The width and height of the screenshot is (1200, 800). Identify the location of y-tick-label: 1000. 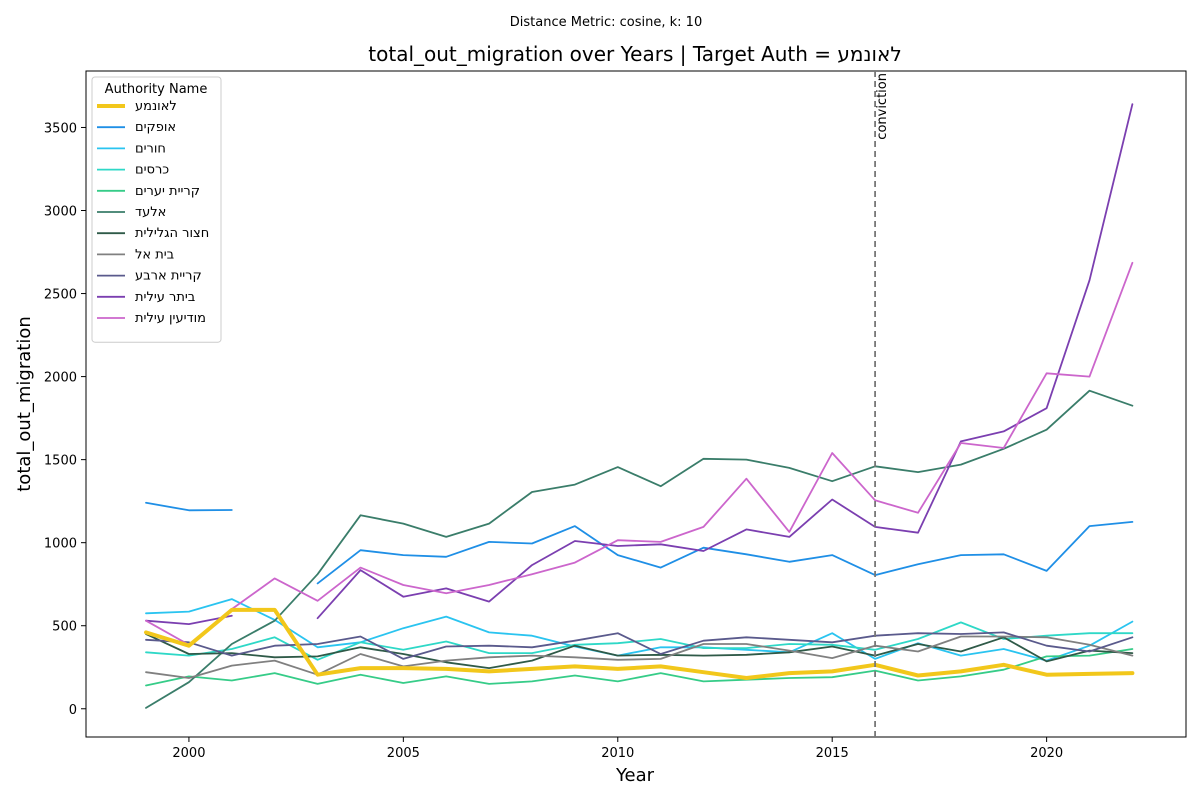
(60, 544).